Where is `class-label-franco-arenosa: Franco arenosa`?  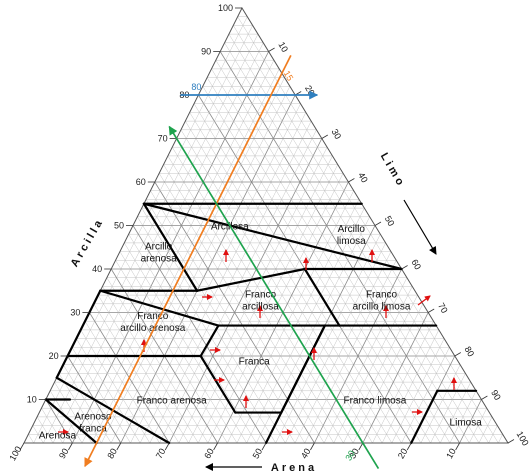 class-label-franco-arenosa: Franco arenosa is located at coordinates (172, 401).